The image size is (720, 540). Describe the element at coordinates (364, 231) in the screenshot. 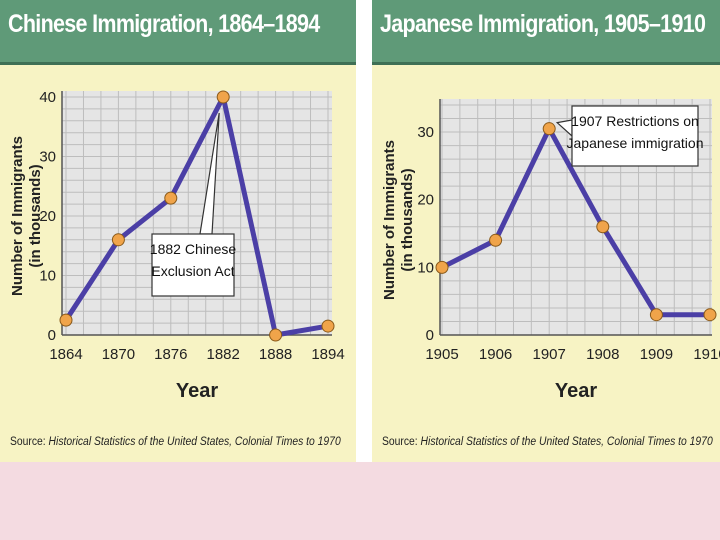

I see `panel-divider` at that location.